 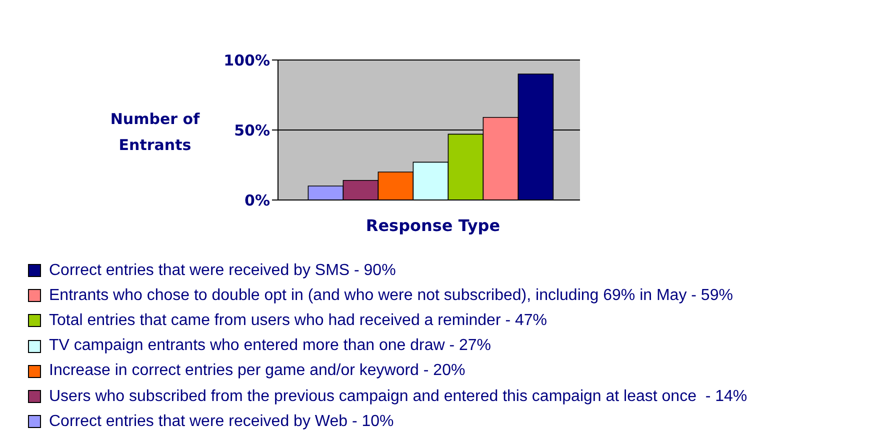 I want to click on legend-label: Users who subscribed from the previous campaign and entered this campaign at least once - 14%, so click(x=398, y=397).